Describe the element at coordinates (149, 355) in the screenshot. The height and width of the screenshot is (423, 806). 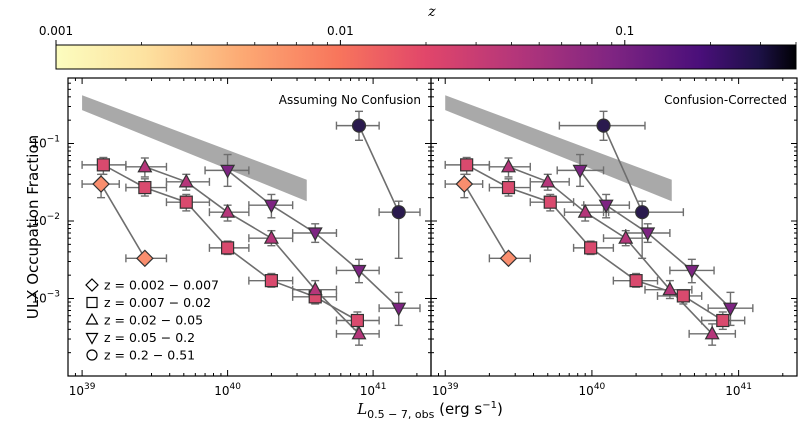
I see `legend-label: z = 0.2 − 0.51` at that location.